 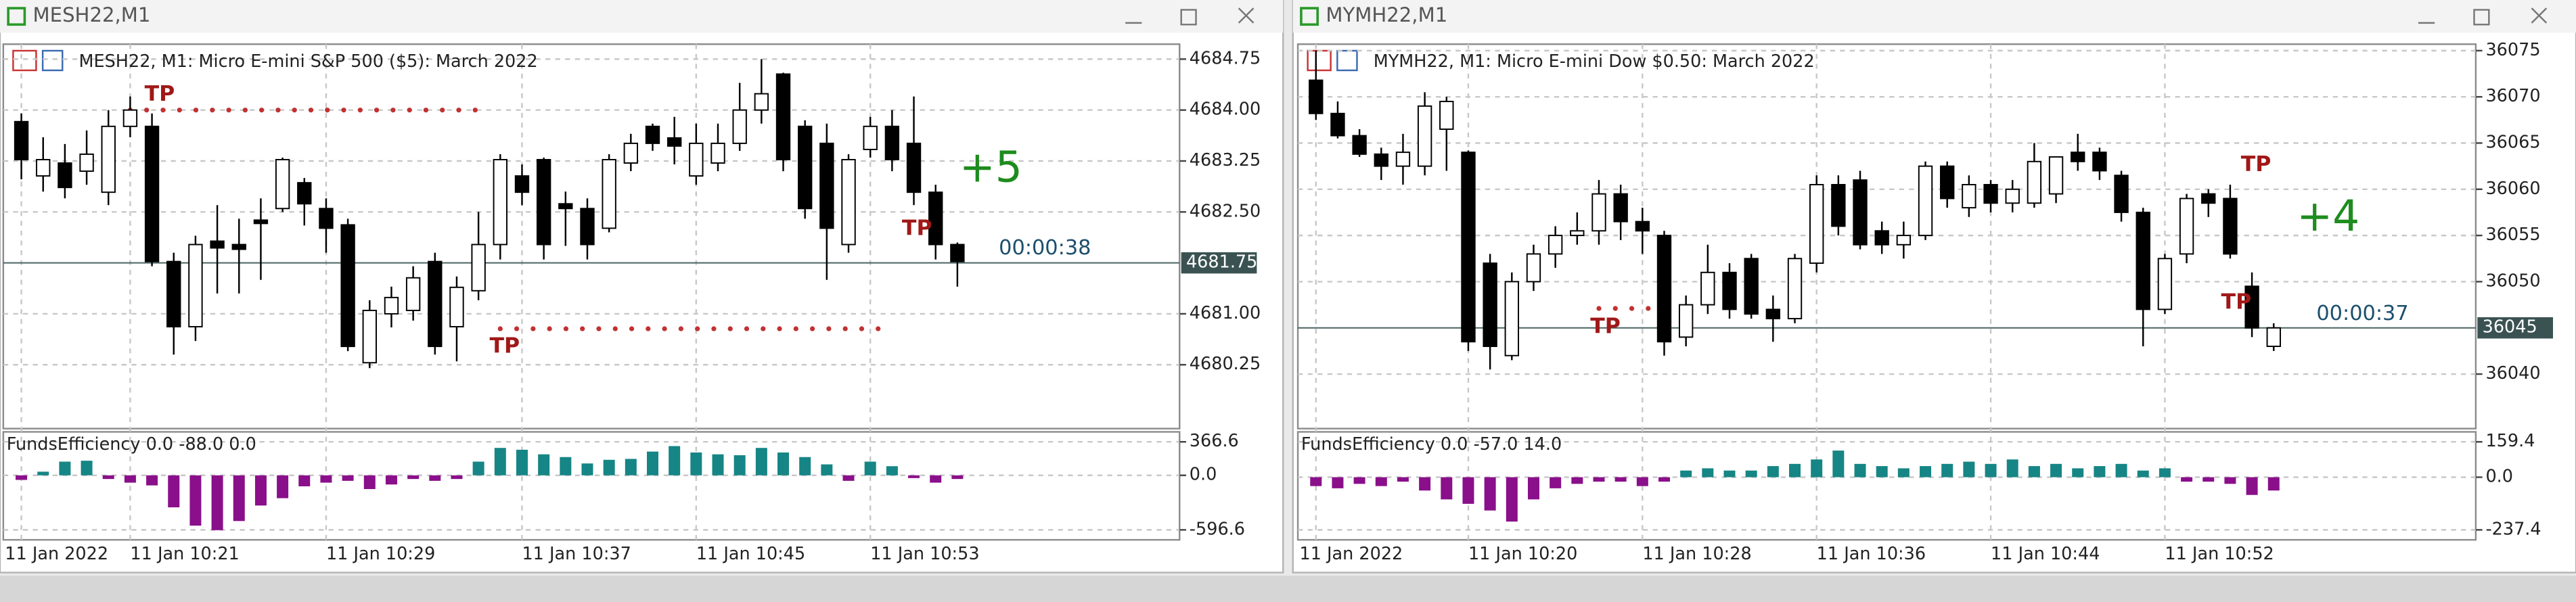 What do you see at coordinates (381, 553) in the screenshot?
I see `x-tick-label: 11 Jan 10:29` at bounding box center [381, 553].